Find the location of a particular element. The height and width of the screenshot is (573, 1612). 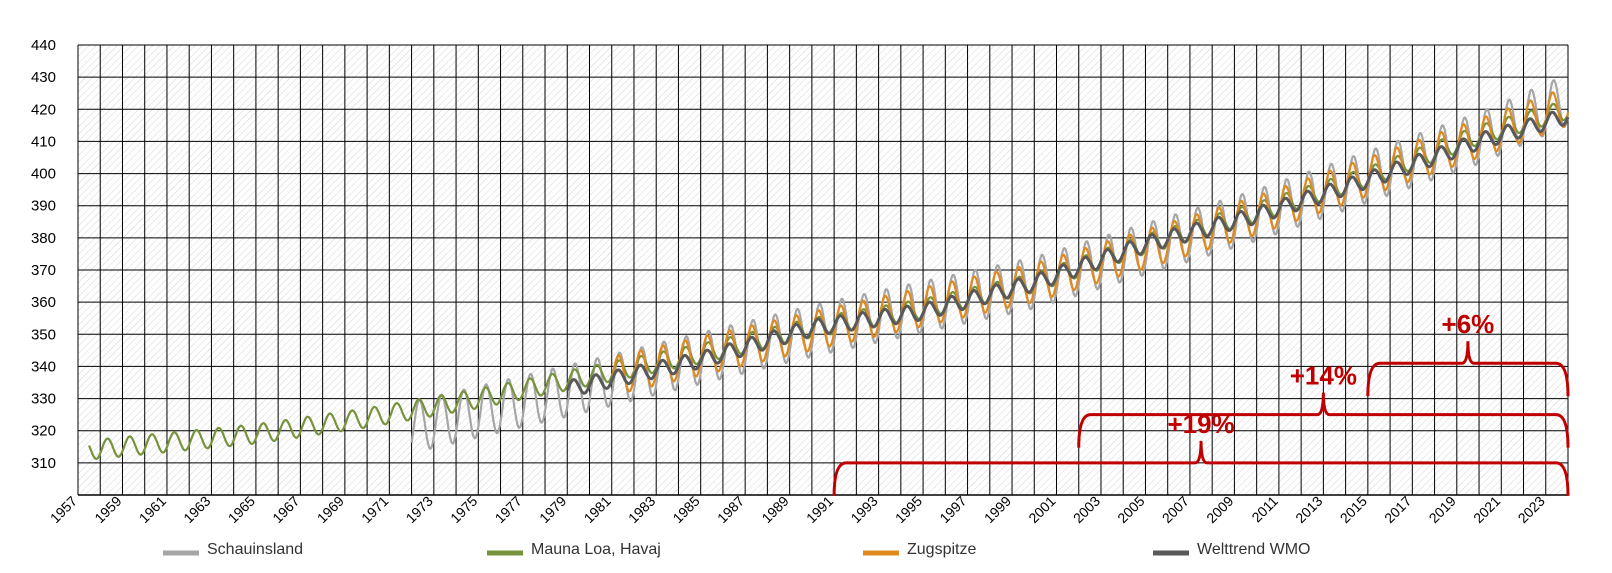

x-tick-label: 1975 is located at coordinates (463, 509).